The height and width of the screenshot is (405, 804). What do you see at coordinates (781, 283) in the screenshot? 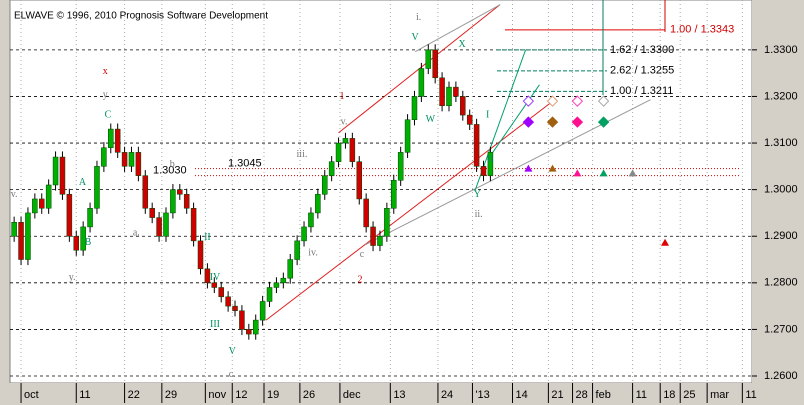
I see `y-tick-label: 1.2800` at bounding box center [781, 283].